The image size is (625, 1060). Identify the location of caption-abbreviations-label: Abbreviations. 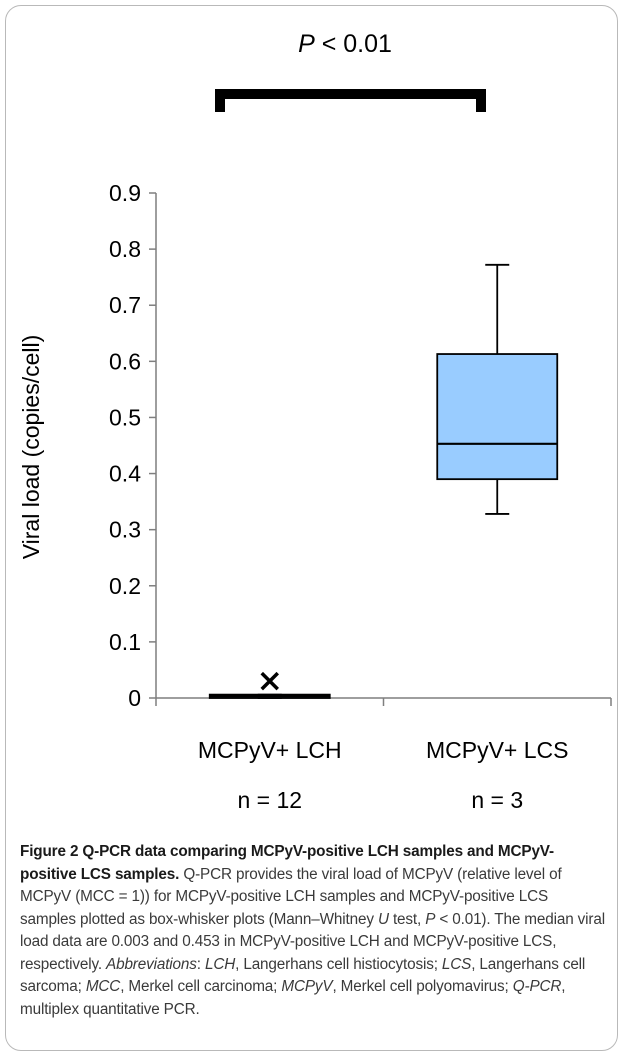
(151, 964).